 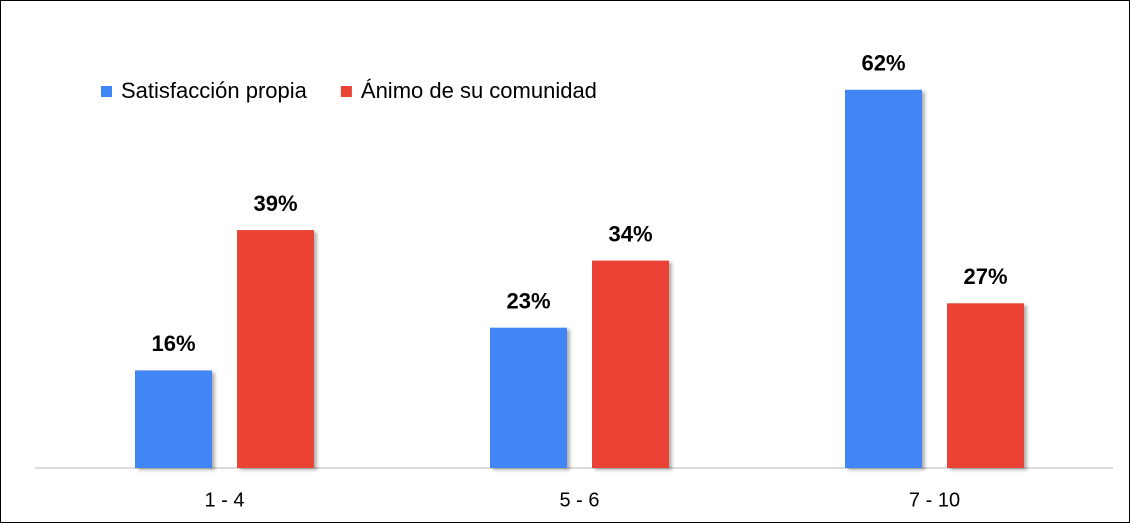 I want to click on value-label: 62%, so click(x=883, y=63).